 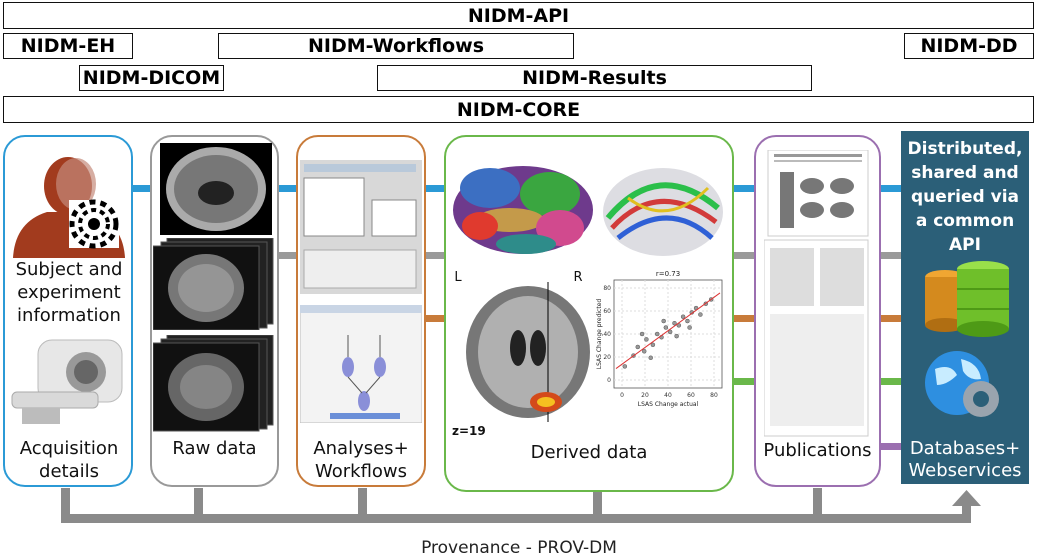 I want to click on scatter-ytick-label: 80, so click(x=607, y=288).